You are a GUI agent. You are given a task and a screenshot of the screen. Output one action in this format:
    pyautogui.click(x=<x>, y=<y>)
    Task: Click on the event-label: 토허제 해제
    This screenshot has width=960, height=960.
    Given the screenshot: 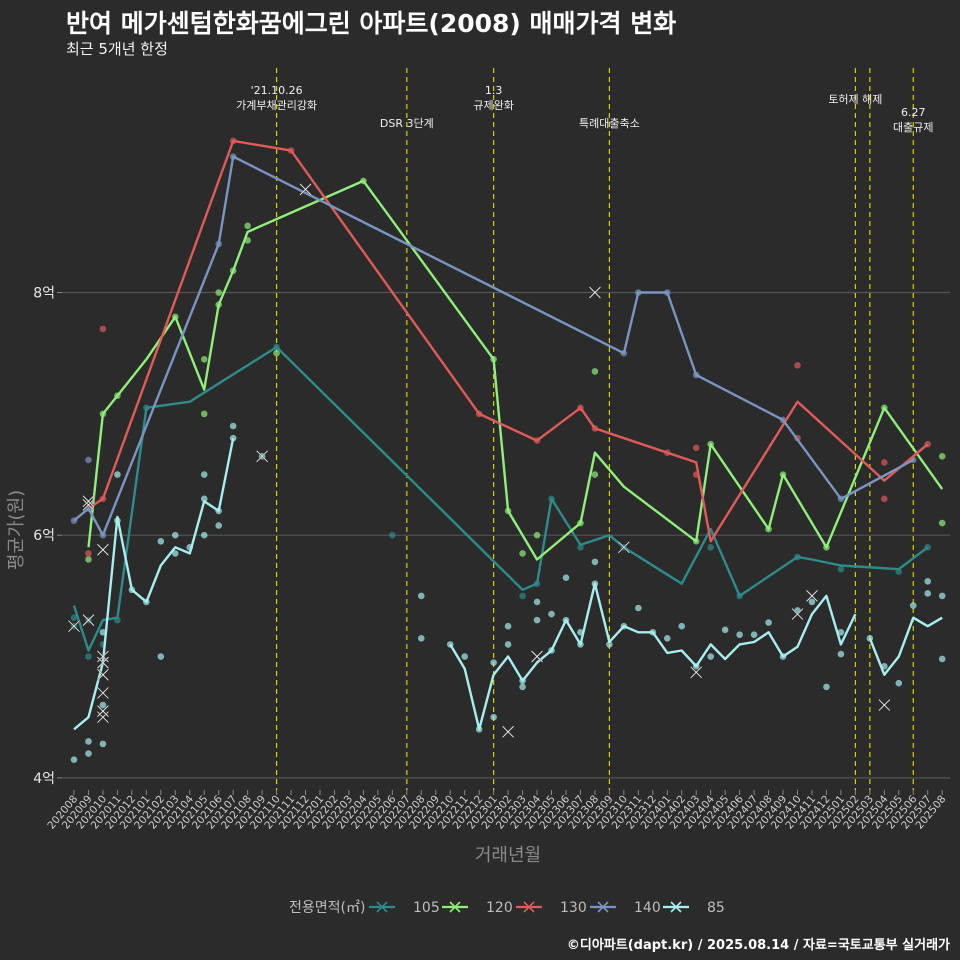 What is the action you would take?
    pyautogui.click(x=855, y=99)
    